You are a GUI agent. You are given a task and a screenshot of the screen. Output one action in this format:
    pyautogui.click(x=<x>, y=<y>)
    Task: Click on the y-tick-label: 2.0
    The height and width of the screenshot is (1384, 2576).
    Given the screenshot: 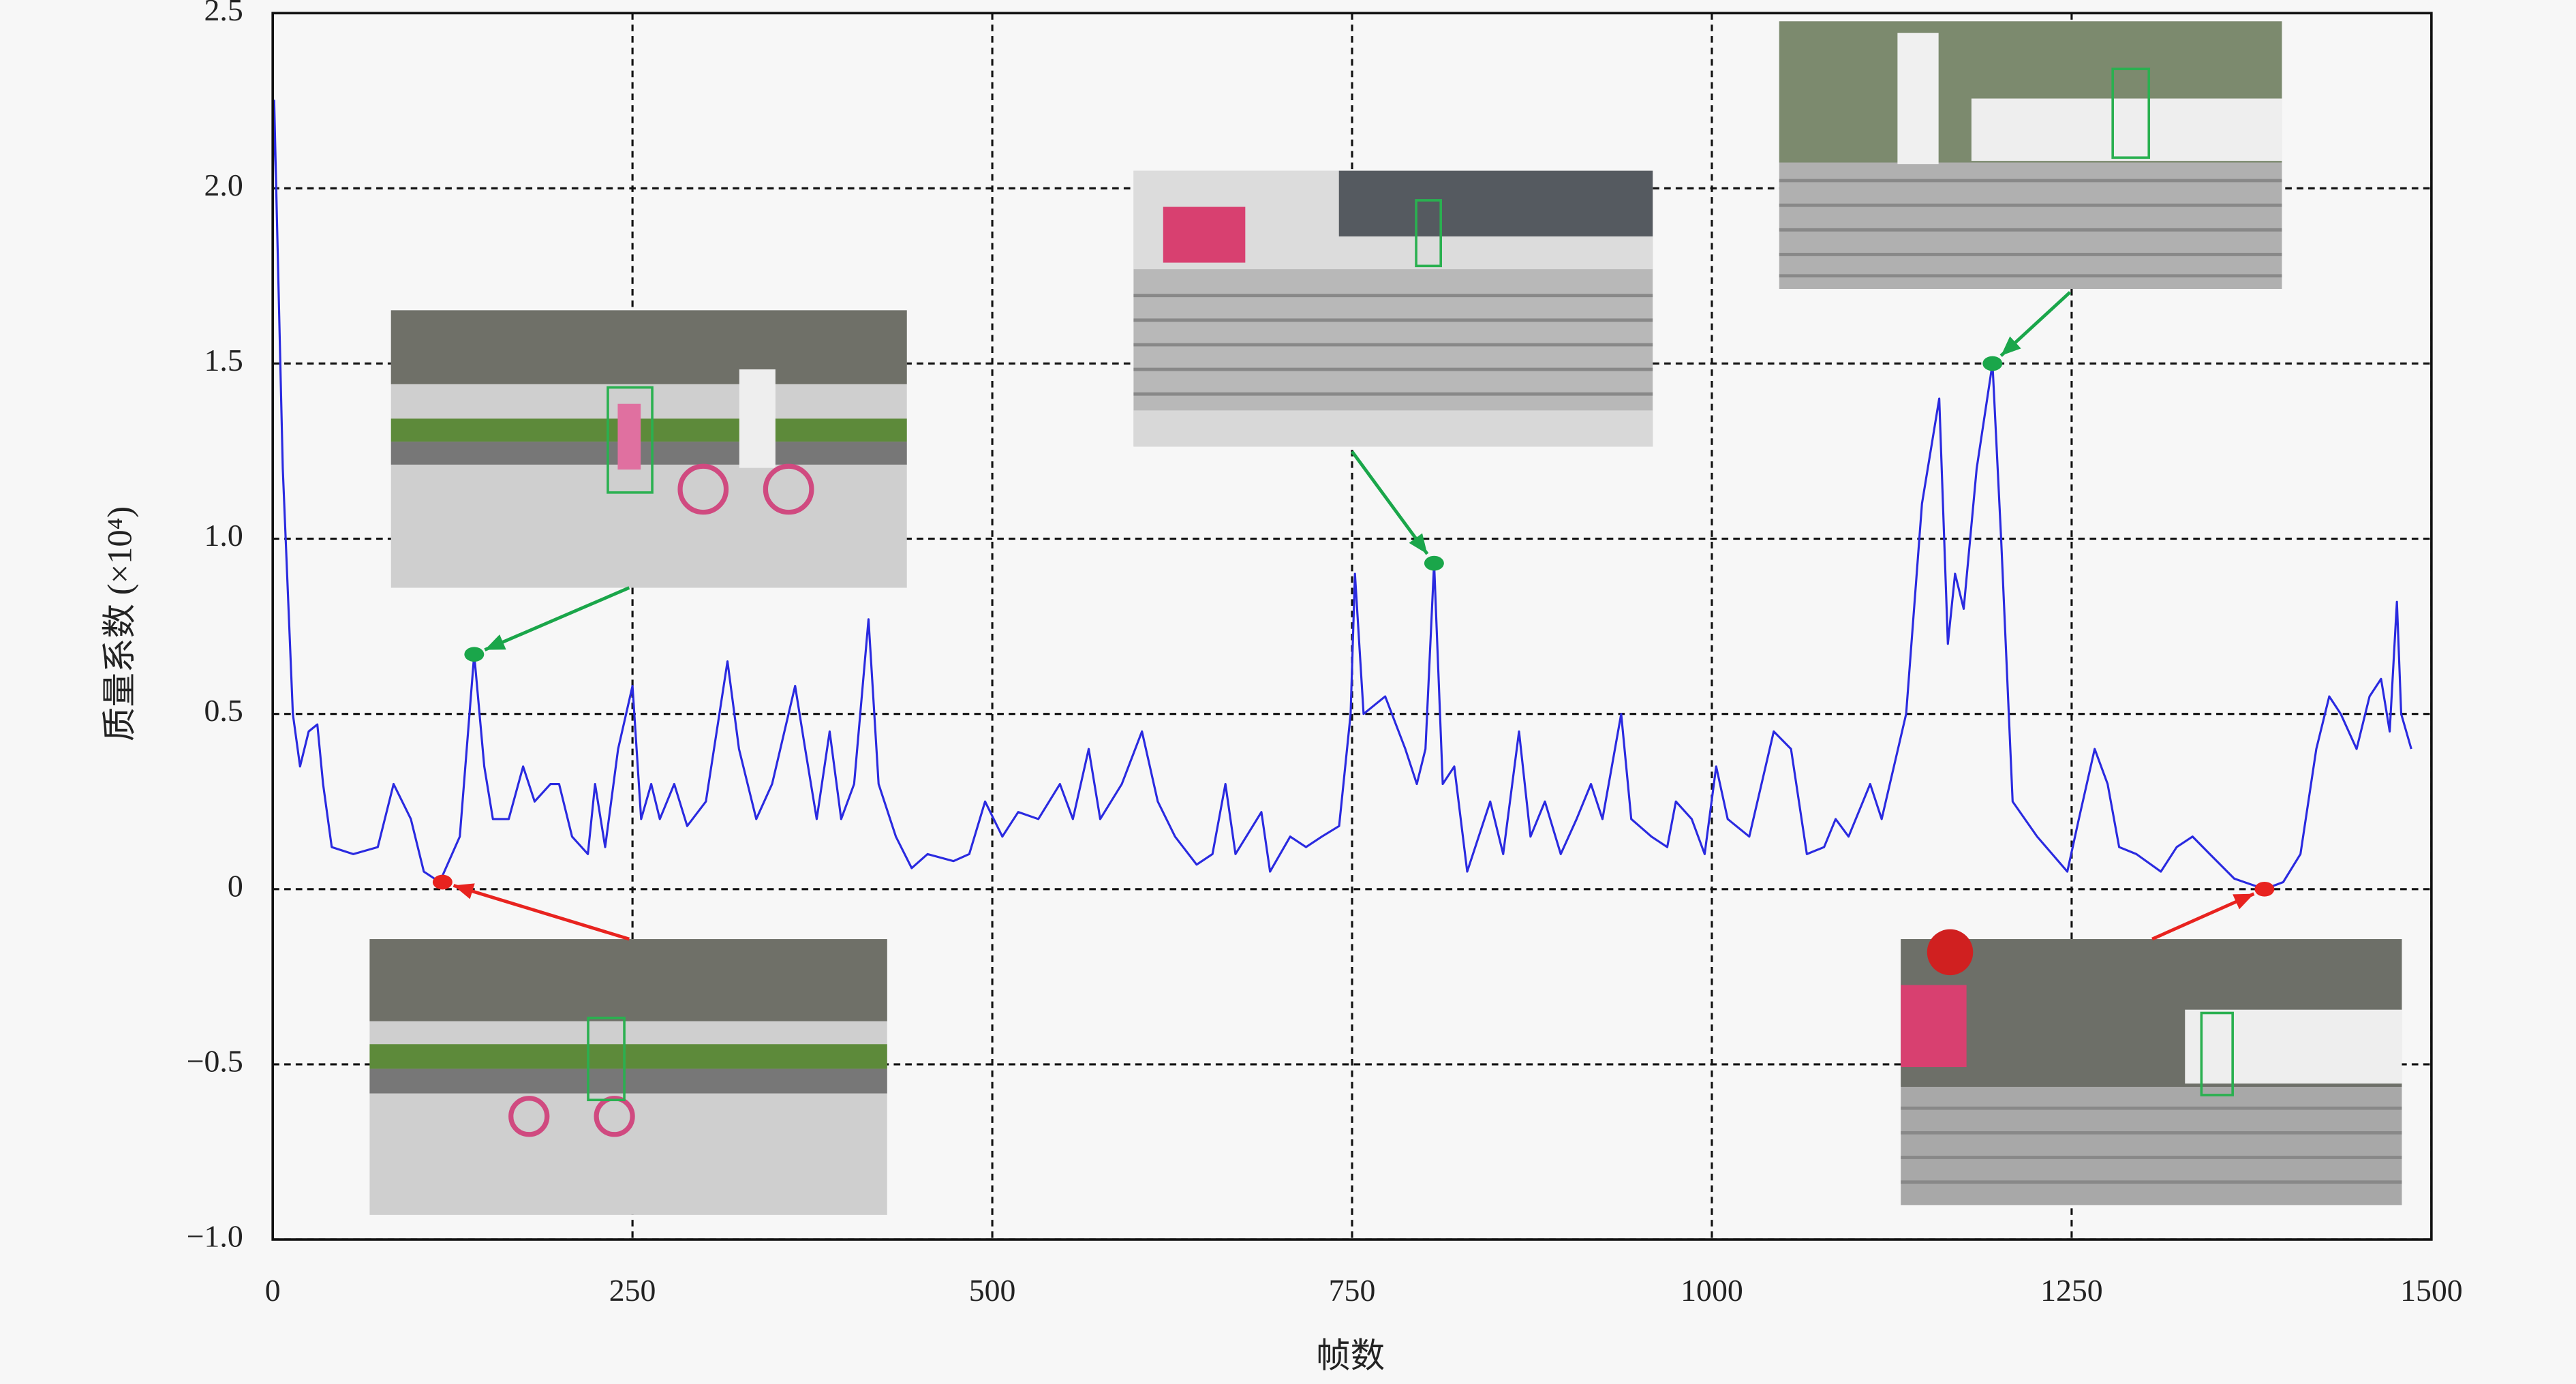 What is the action you would take?
    pyautogui.click(x=223, y=185)
    